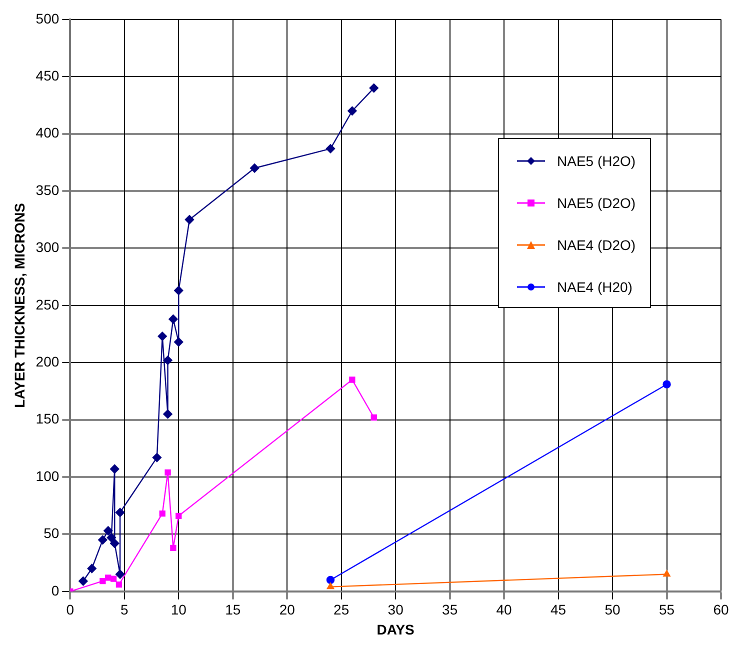  What do you see at coordinates (55, 590) in the screenshot?
I see `y-tick-label: 0` at bounding box center [55, 590].